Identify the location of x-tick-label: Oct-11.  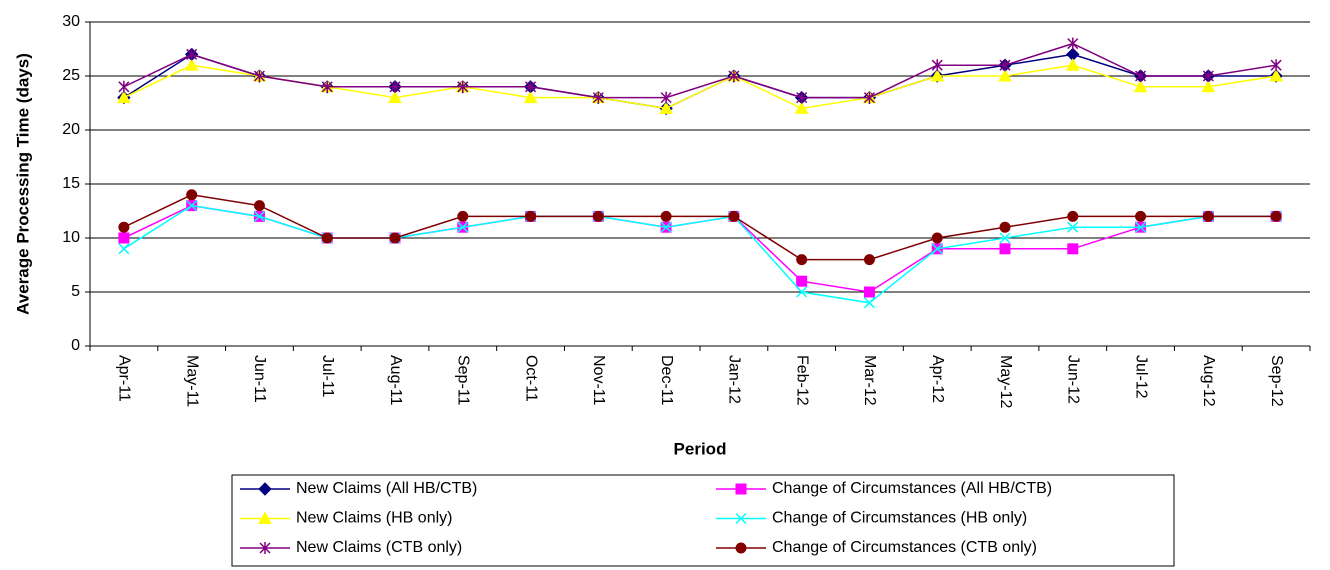
(530, 378).